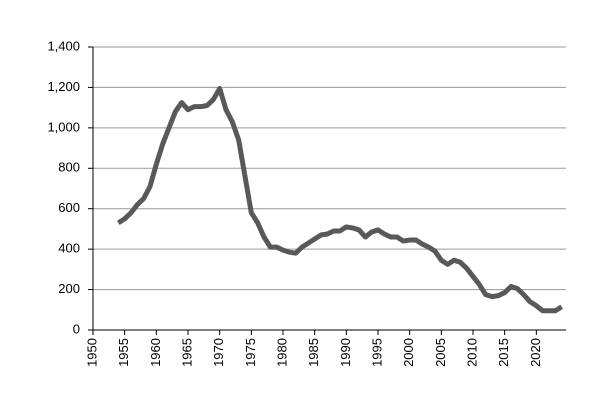  What do you see at coordinates (376, 352) in the screenshot?
I see `x-tick-label: 1995` at bounding box center [376, 352].